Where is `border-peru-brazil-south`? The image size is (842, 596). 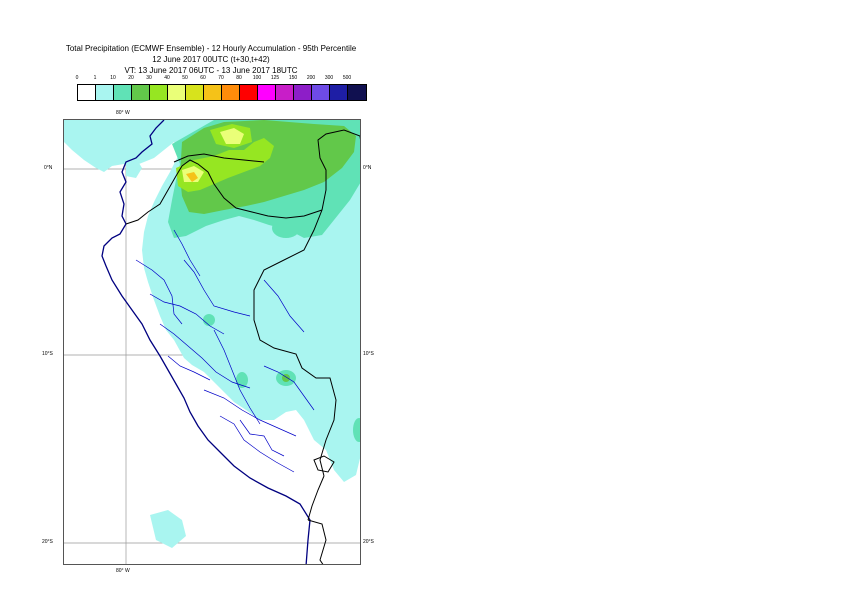
border-peru-brazil-south is located at coordinates (295, 343).